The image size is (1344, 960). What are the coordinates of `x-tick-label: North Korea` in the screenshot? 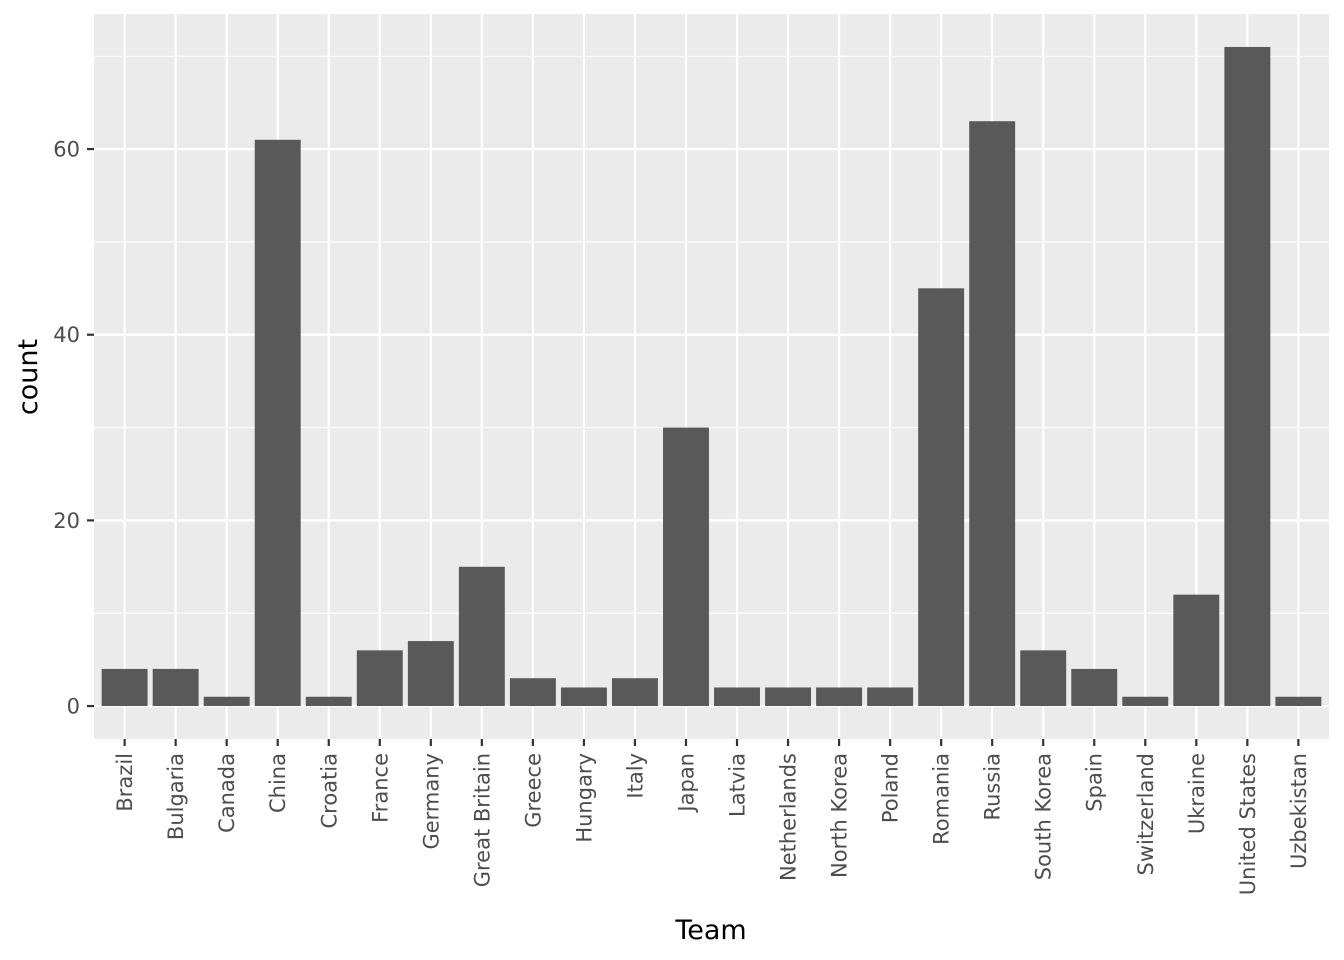 It's located at (840, 815).